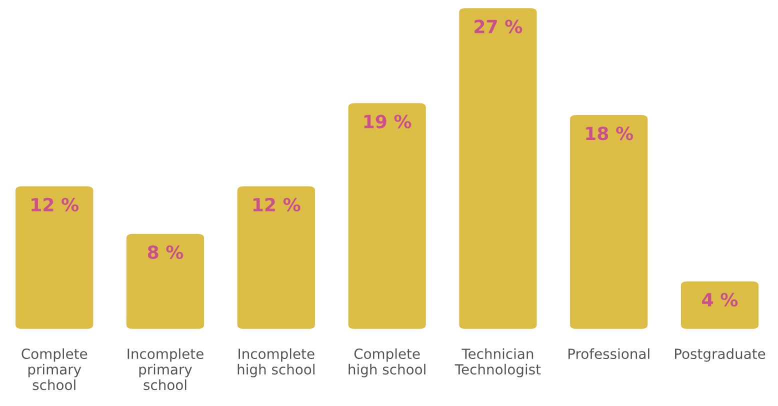 This screenshot has width=778, height=406. Describe the element at coordinates (497, 363) in the screenshot. I see `x-tick-label: Technician Technologist` at that location.